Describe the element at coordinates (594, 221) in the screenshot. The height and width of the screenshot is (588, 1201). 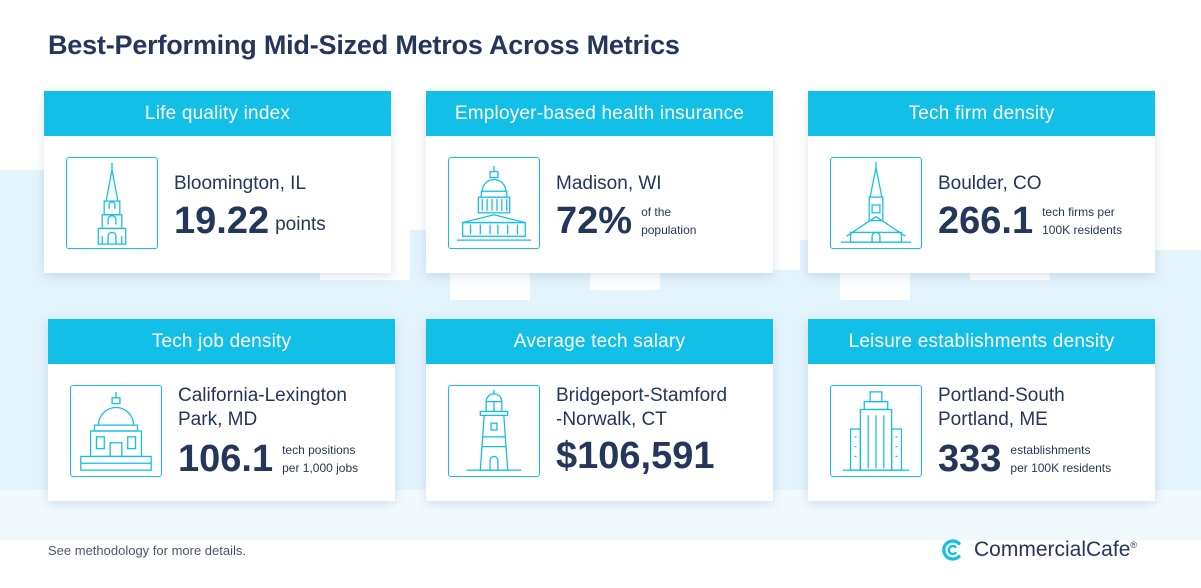
I see `metric-value: 72%` at that location.